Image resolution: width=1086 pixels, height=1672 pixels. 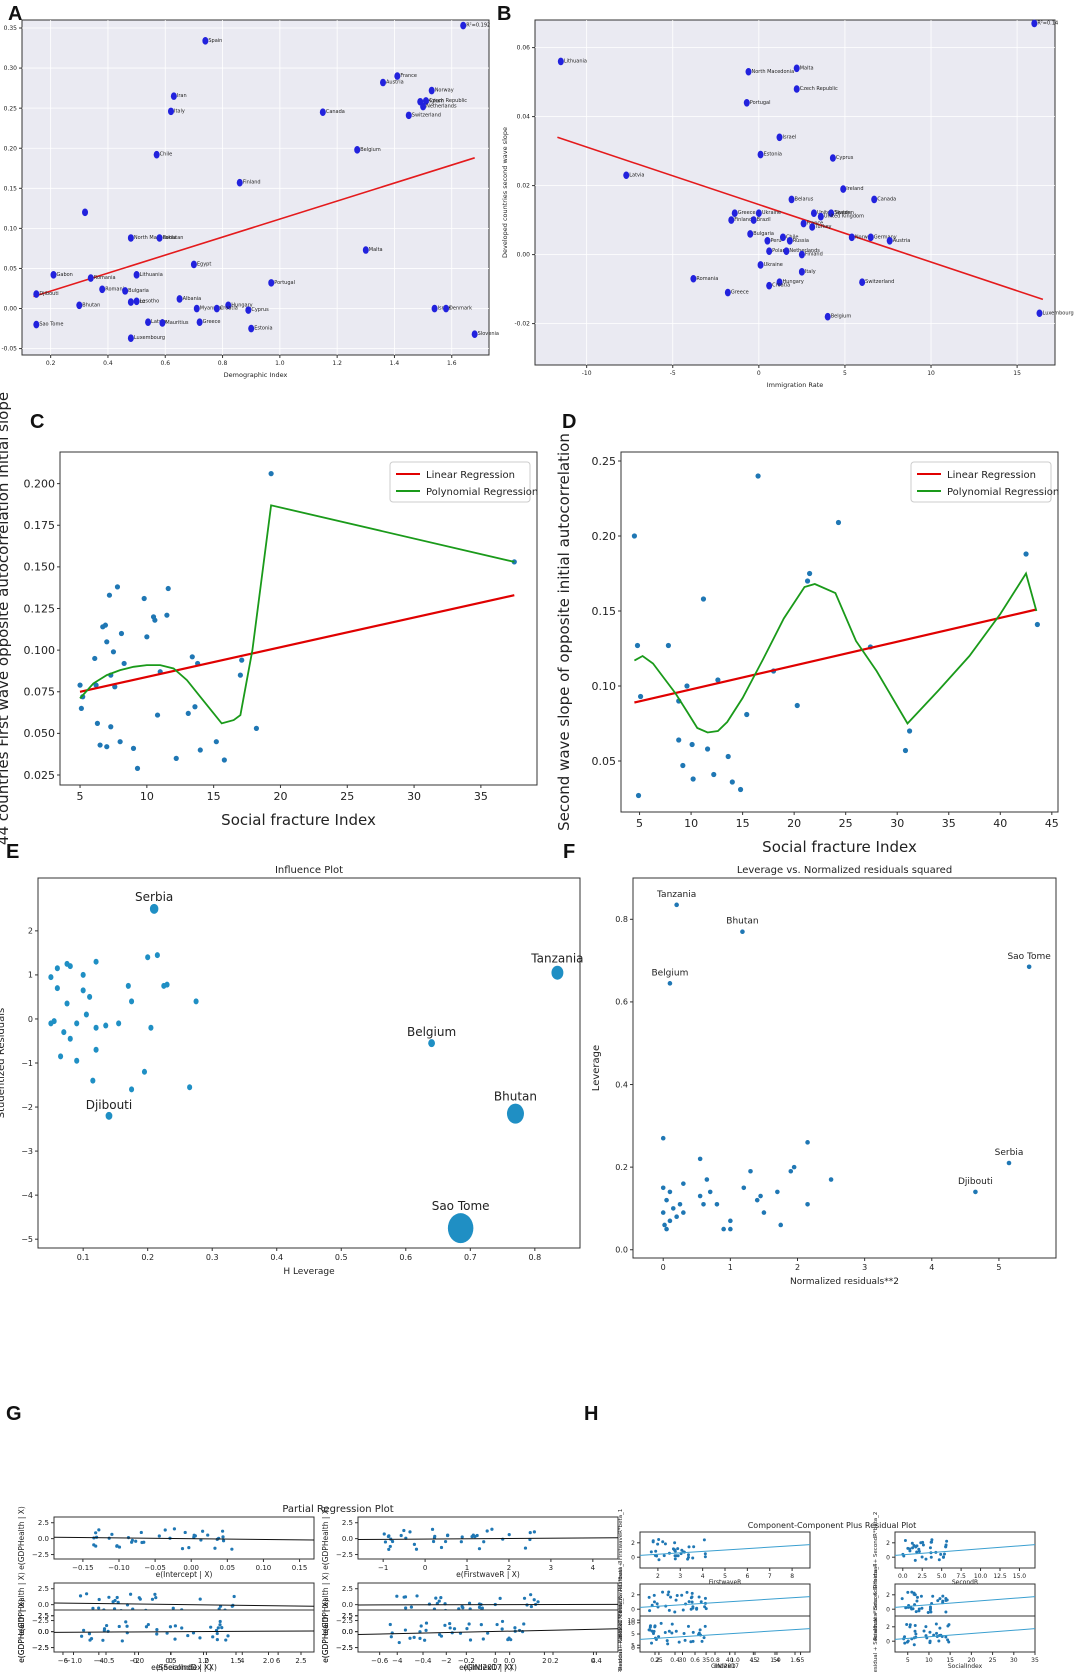 I want to click on panel-g-subplot-ytick-label: −2.5, so click(x=344, y=1555).